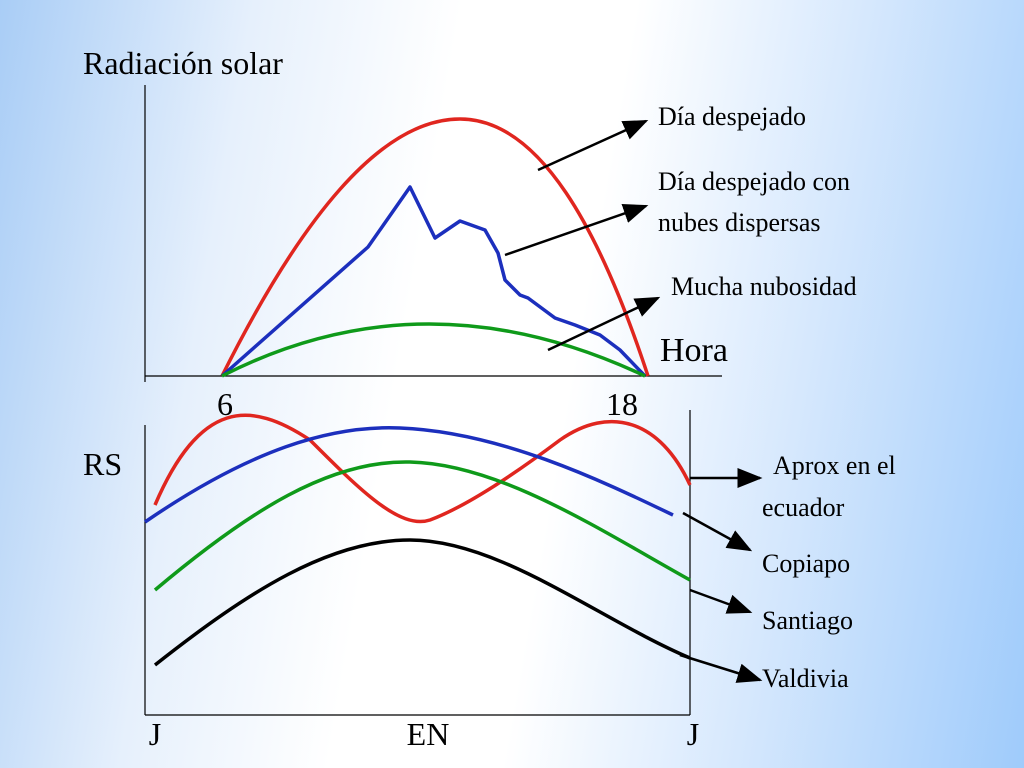 The height and width of the screenshot is (768, 1024). What do you see at coordinates (433, 281) in the screenshot?
I see `curve-scattered` at bounding box center [433, 281].